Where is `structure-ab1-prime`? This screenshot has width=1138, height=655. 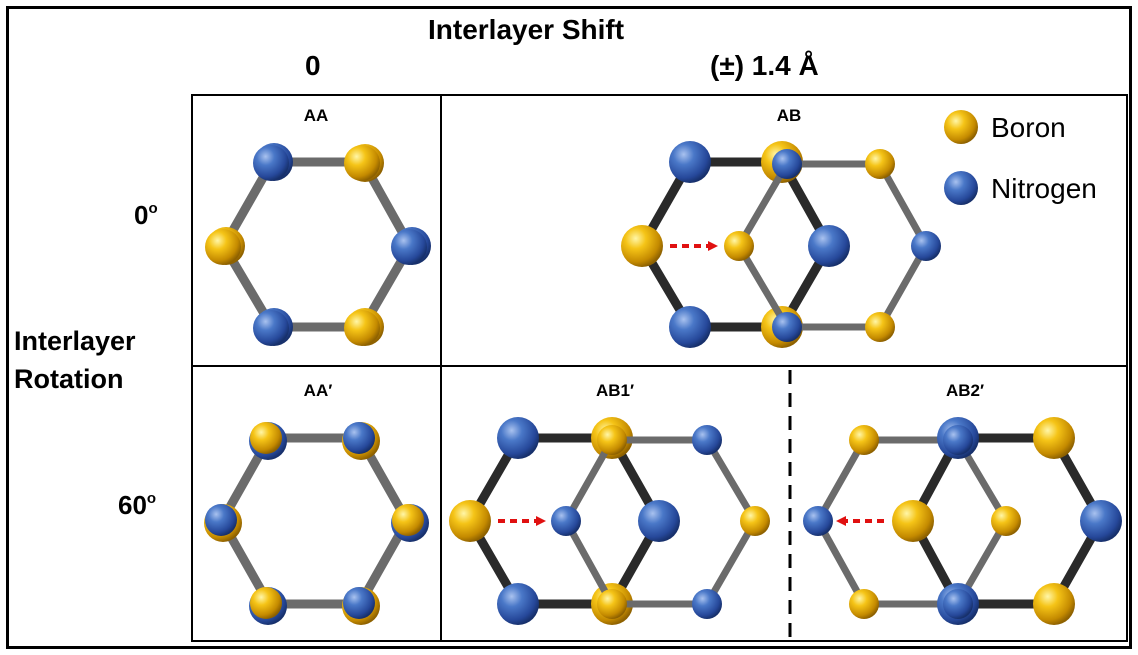 structure-ab1-prime is located at coordinates (609, 521).